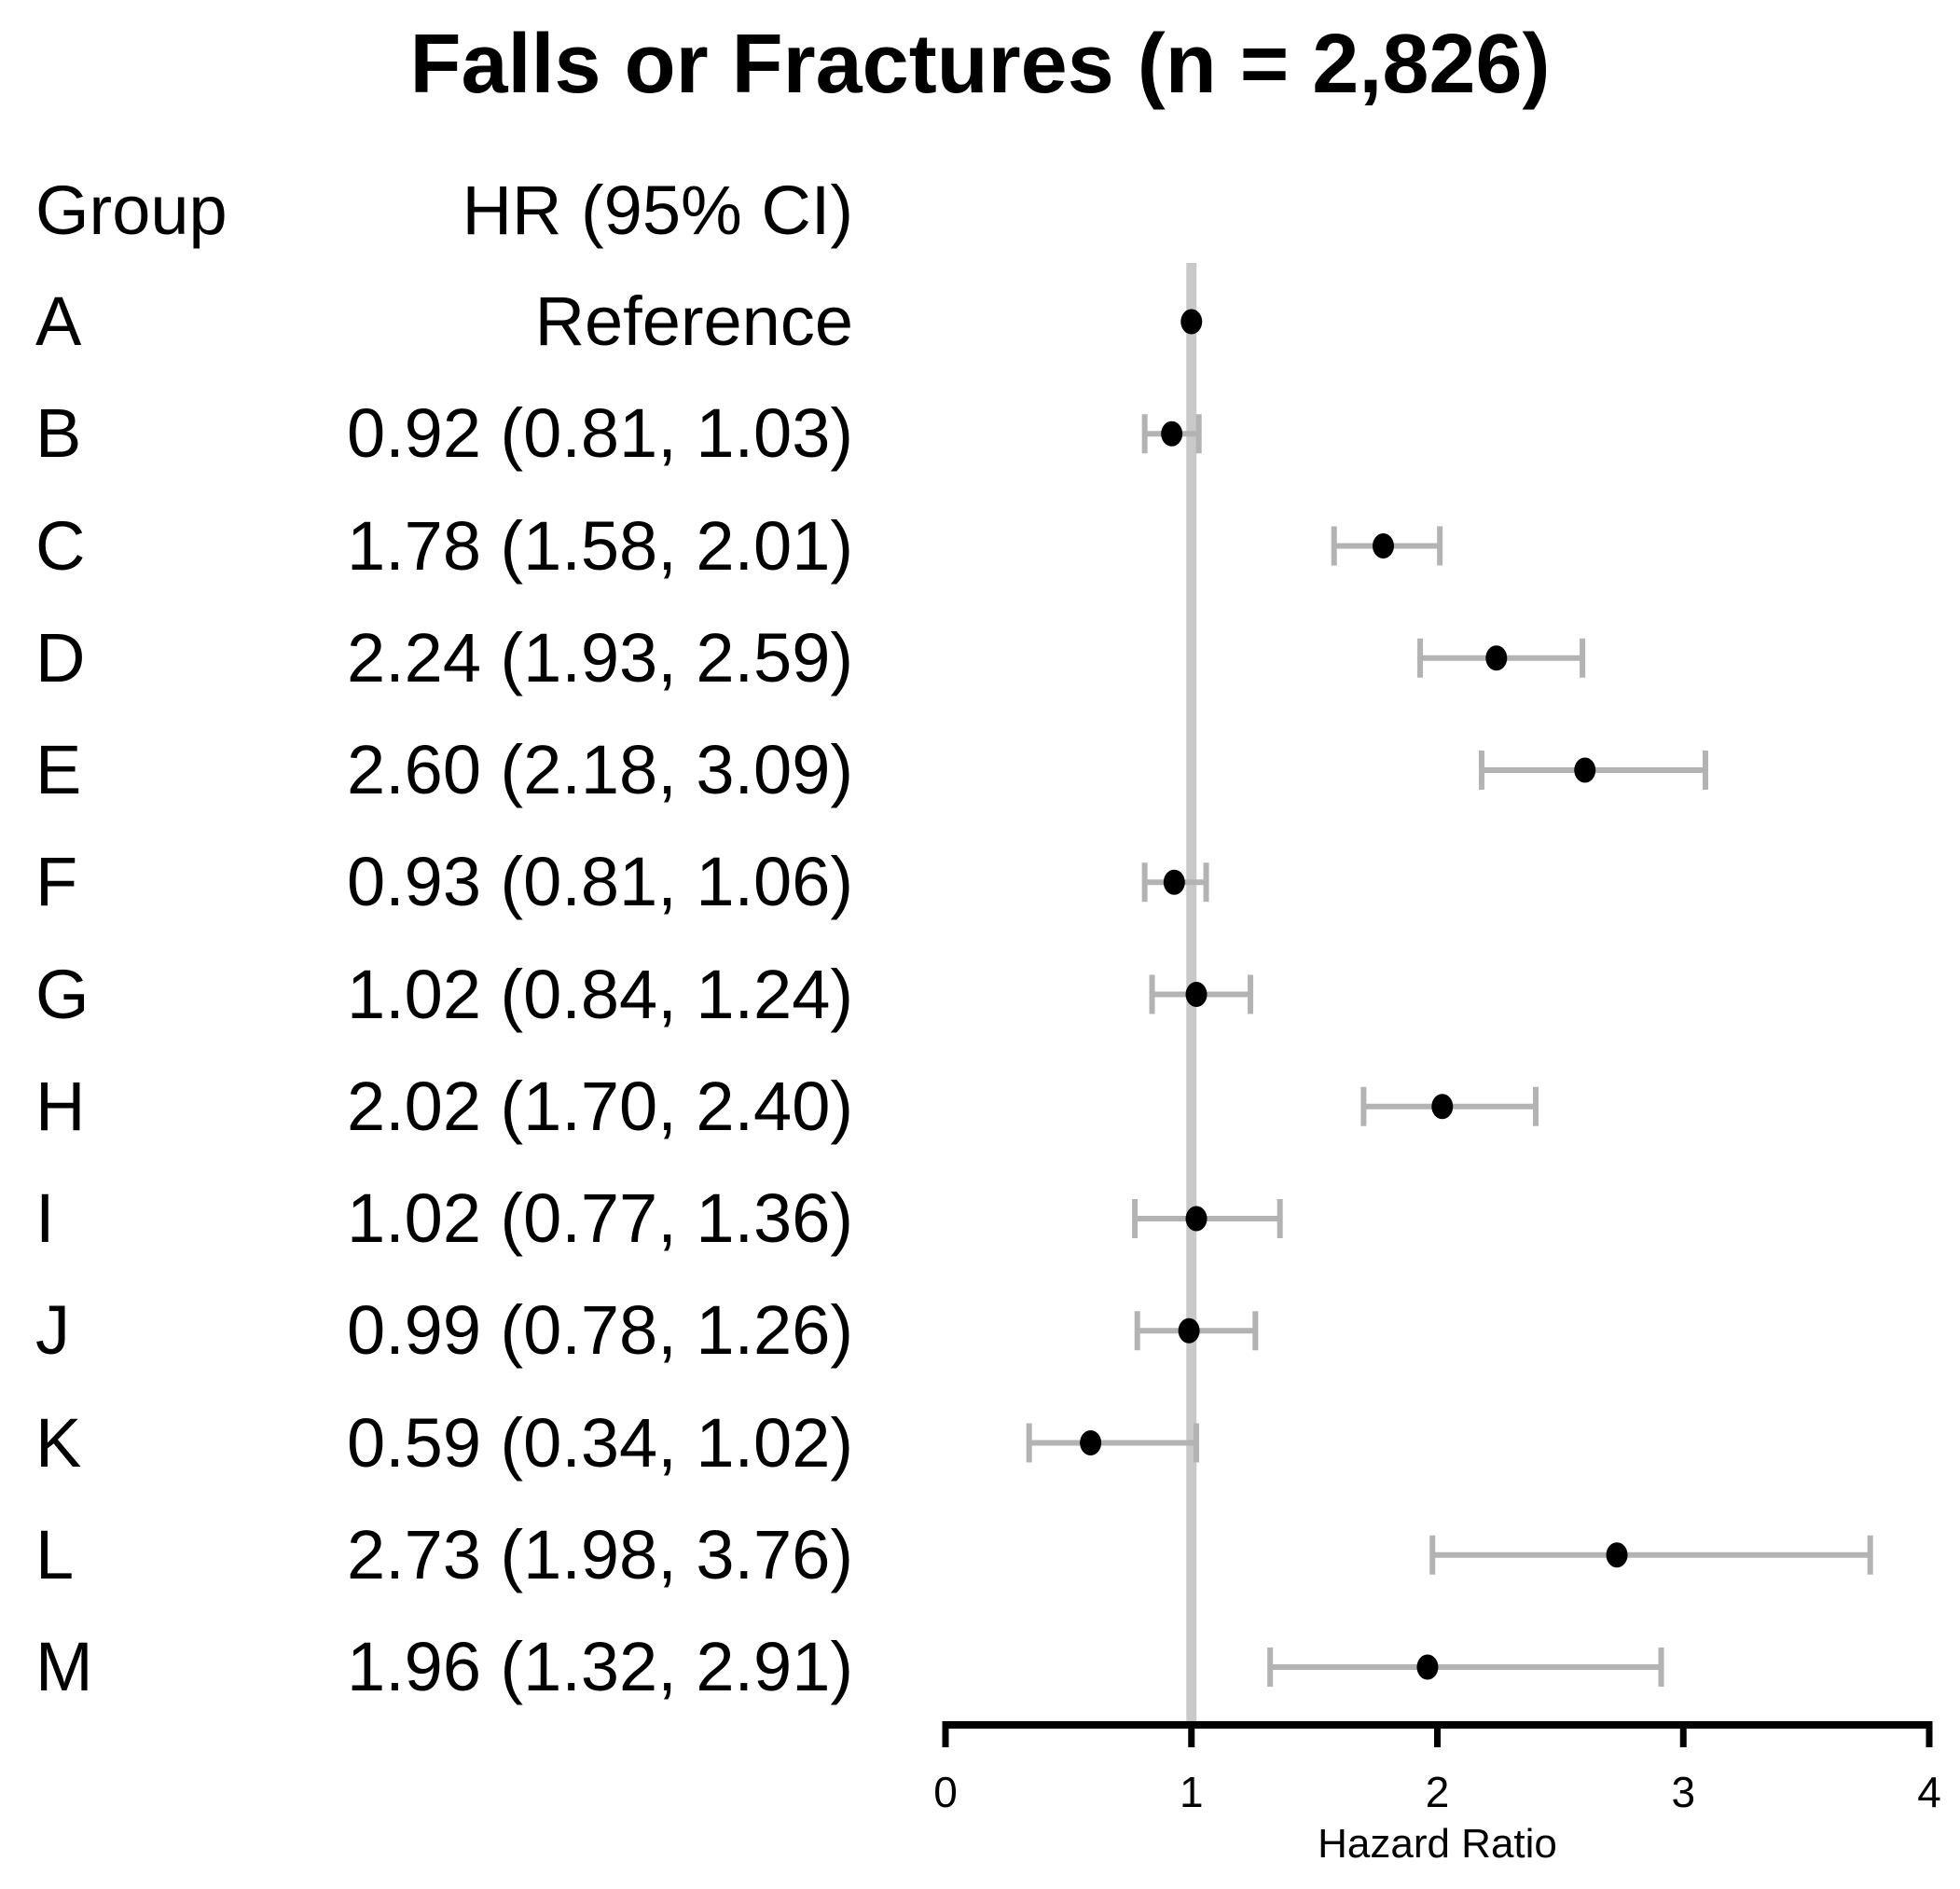  What do you see at coordinates (1438, 1844) in the screenshot?
I see `x-axis-title: Hazard Ratio` at bounding box center [1438, 1844].